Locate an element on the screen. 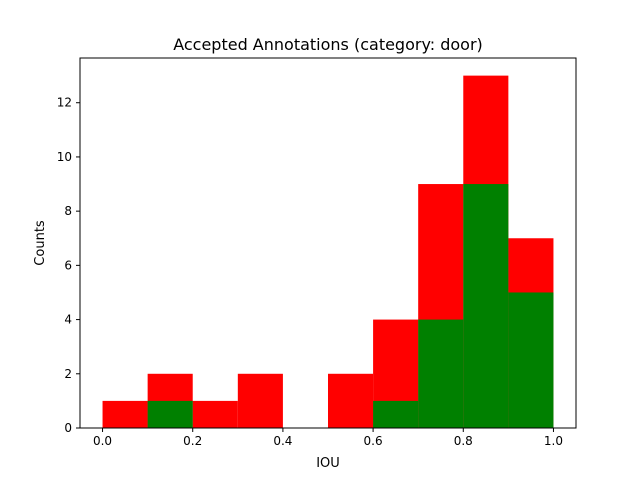  x-tick-label: 0.6 is located at coordinates (373, 441).